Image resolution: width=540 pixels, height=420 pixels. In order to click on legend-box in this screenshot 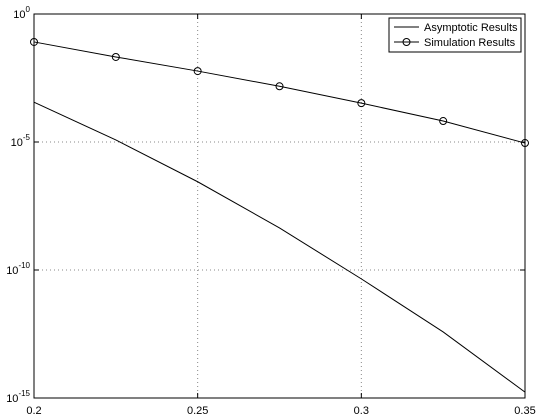, I will do `click(455, 35)`.